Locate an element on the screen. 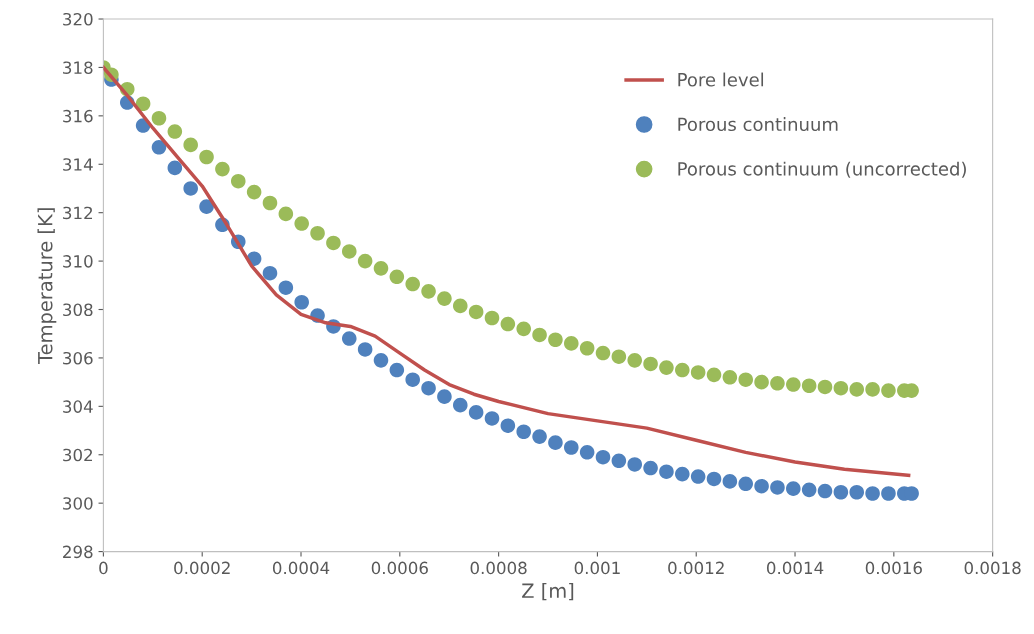 The width and height of the screenshot is (1034, 634). y-tick-label: 318 is located at coordinates (78, 67).